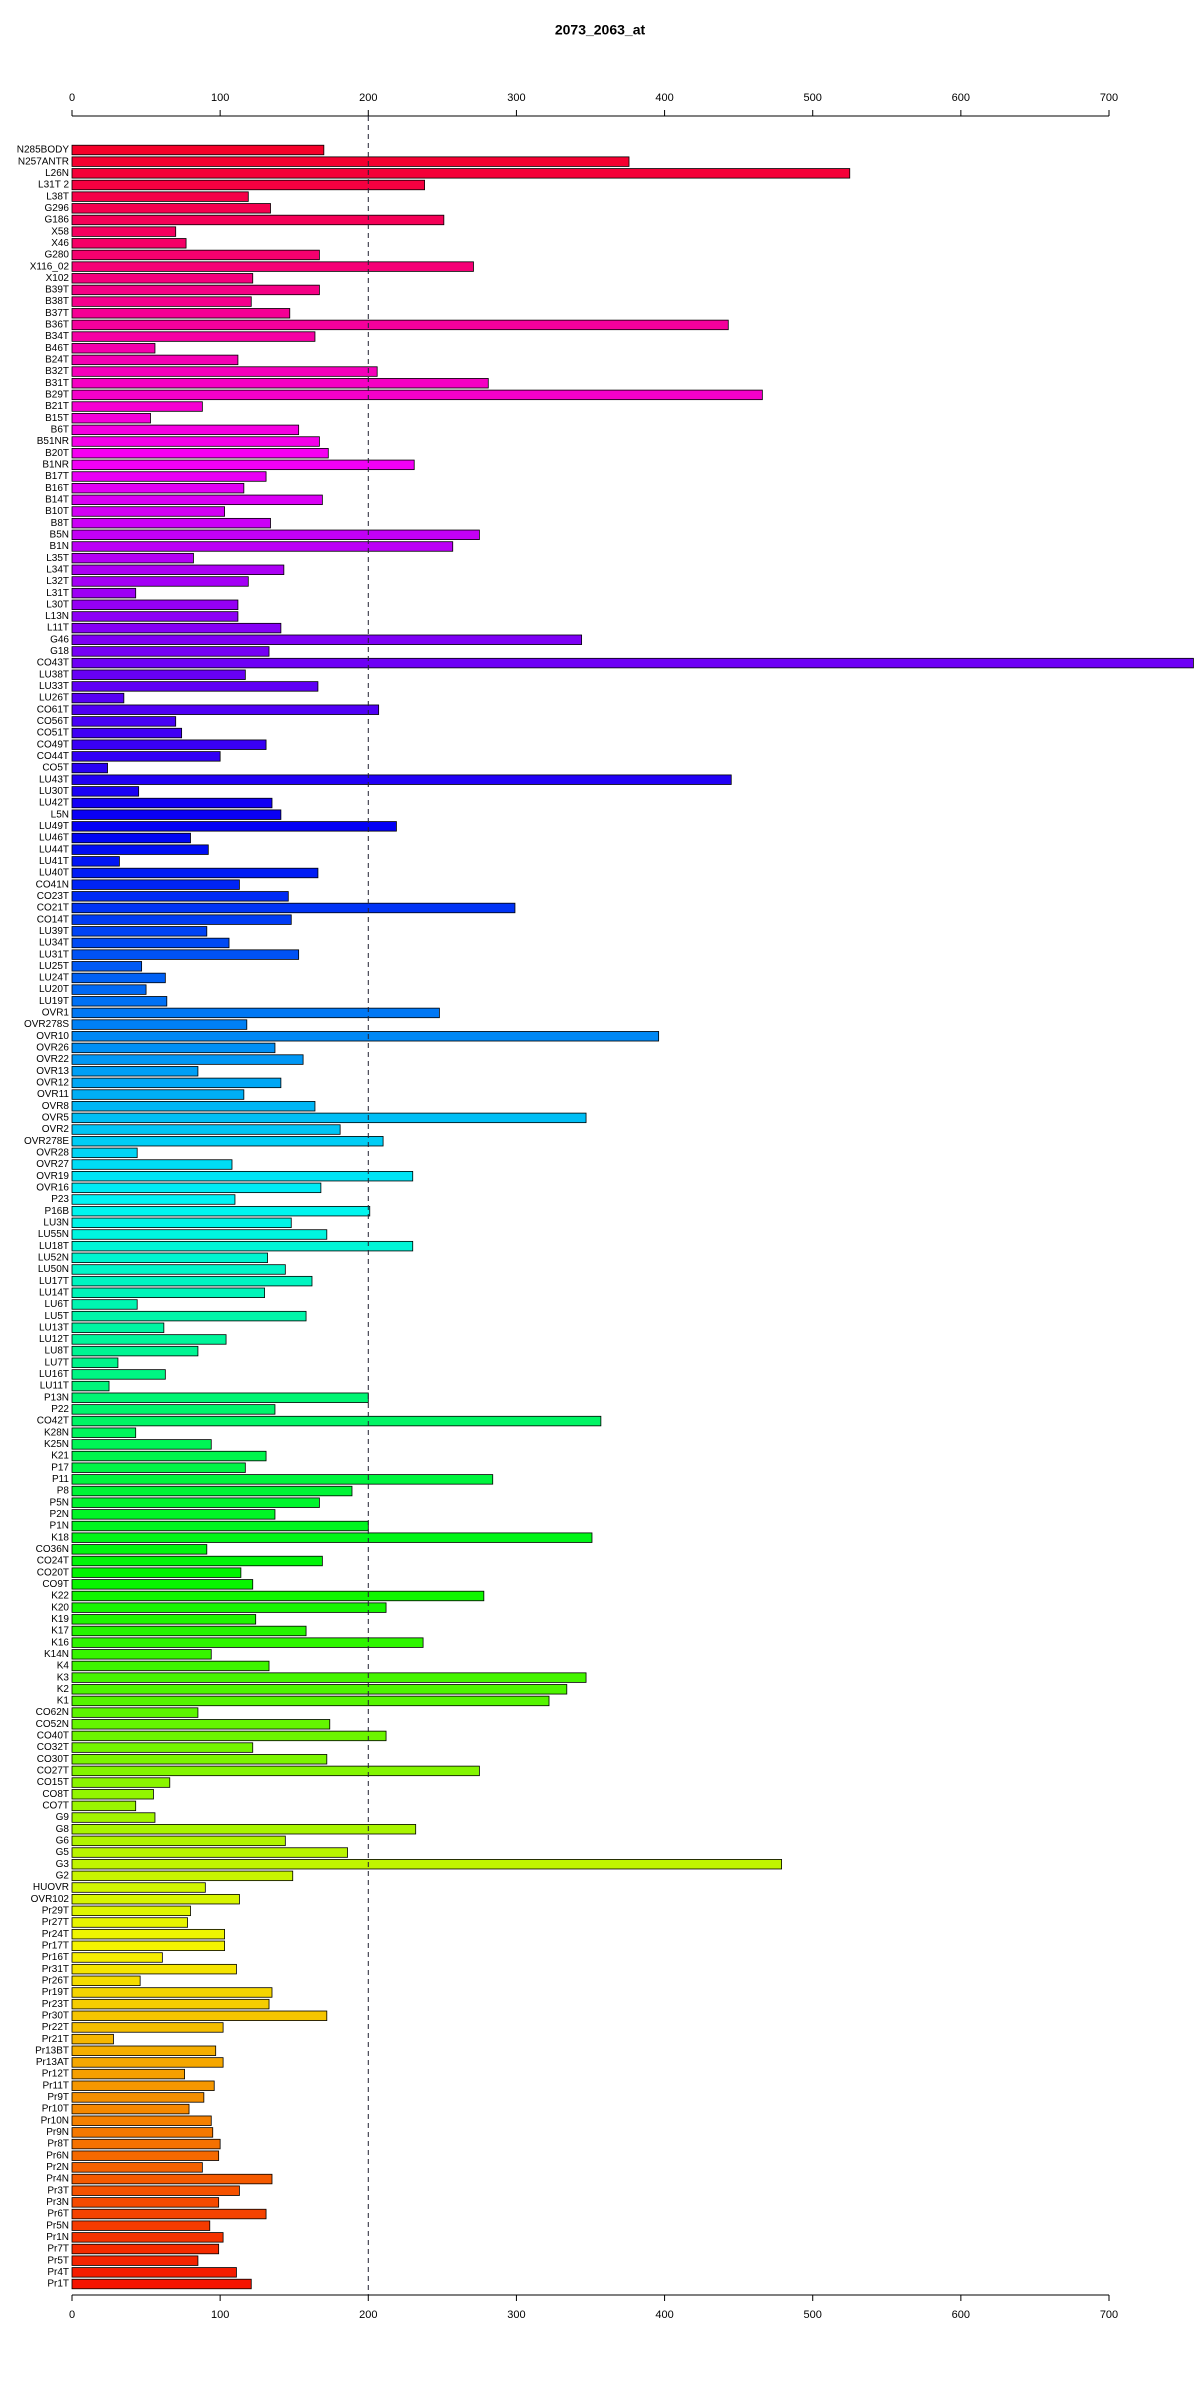  I want to click on y-tick-label: L31T 2, so click(53, 185).